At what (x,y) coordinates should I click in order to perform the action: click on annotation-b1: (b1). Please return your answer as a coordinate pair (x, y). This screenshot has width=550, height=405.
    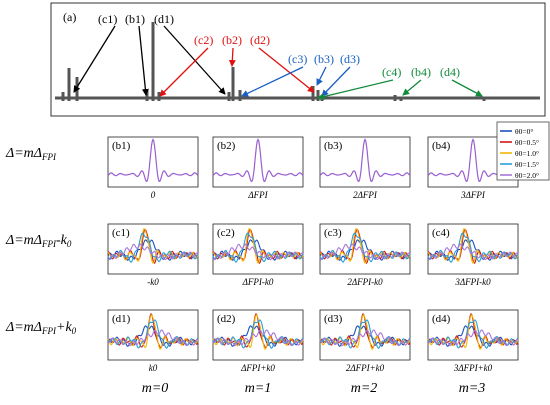
    Looking at the image, I should click on (135, 19).